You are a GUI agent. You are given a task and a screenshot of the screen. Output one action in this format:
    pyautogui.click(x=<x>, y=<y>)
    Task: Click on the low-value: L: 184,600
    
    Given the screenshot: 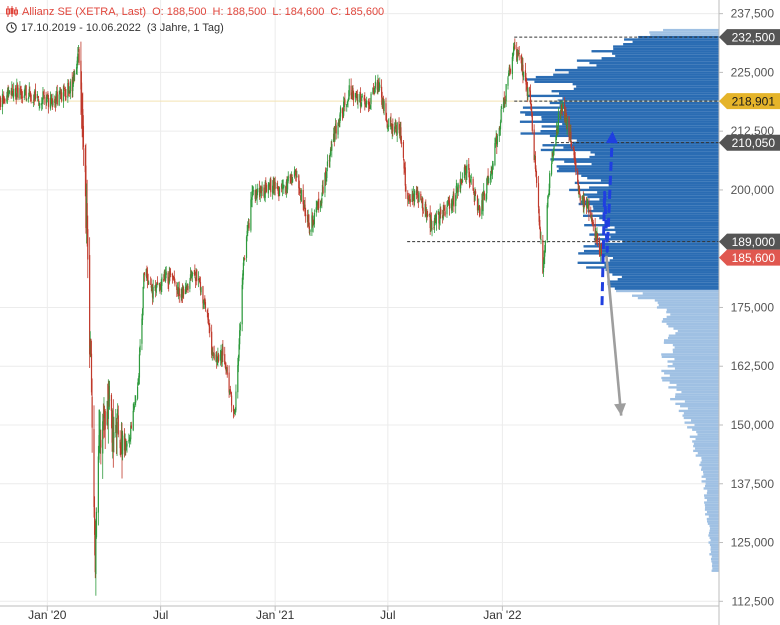 What is the action you would take?
    pyautogui.click(x=298, y=12)
    